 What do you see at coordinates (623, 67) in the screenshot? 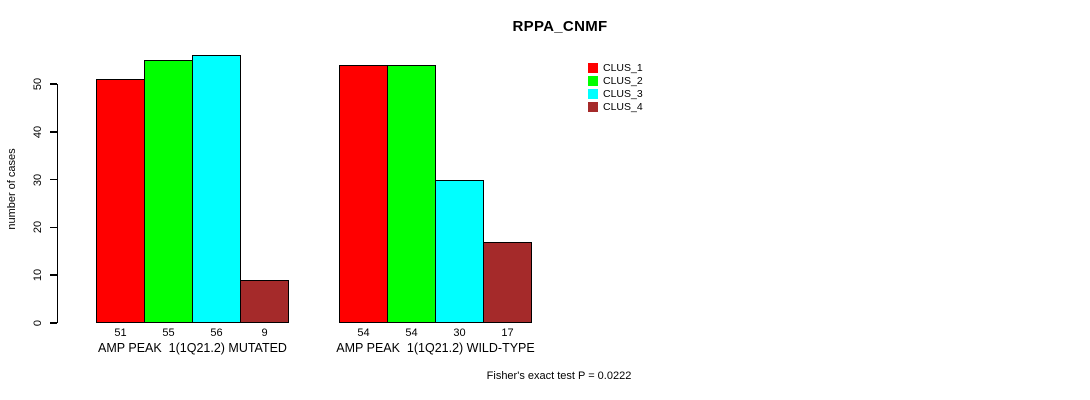
I see `legend-label: CLUS_1` at bounding box center [623, 67].